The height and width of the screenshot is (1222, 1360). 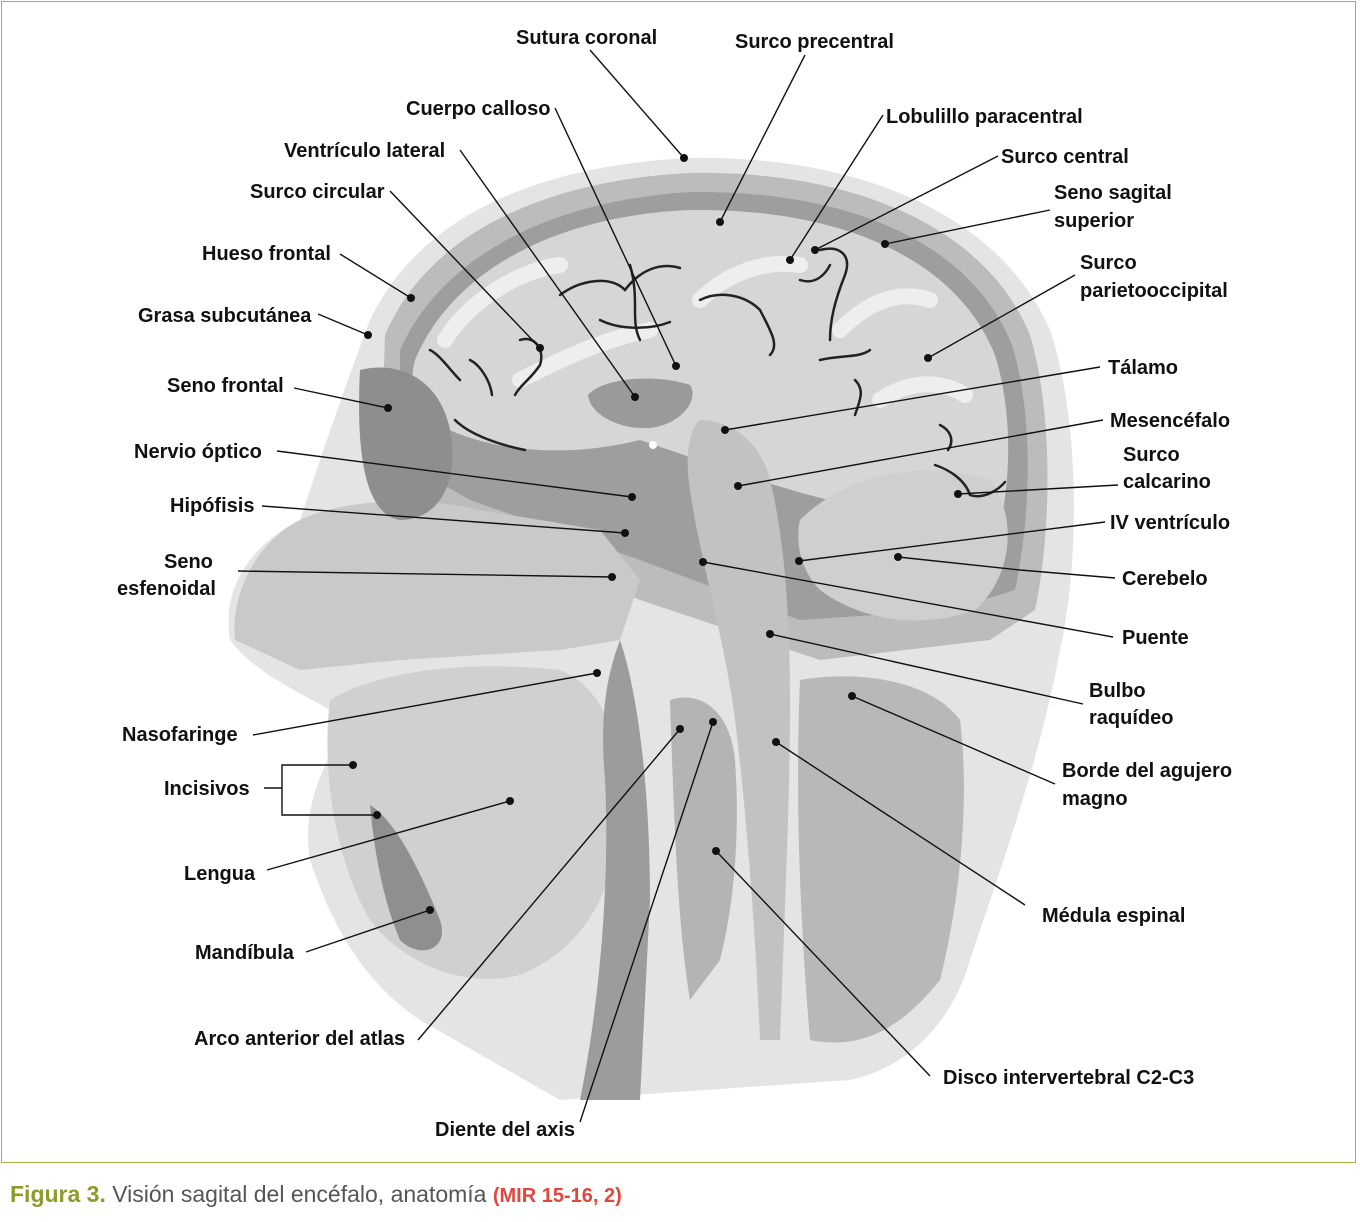 What do you see at coordinates (180, 735) in the screenshot?
I see `label-nasofaringe: Nasofaringe` at bounding box center [180, 735].